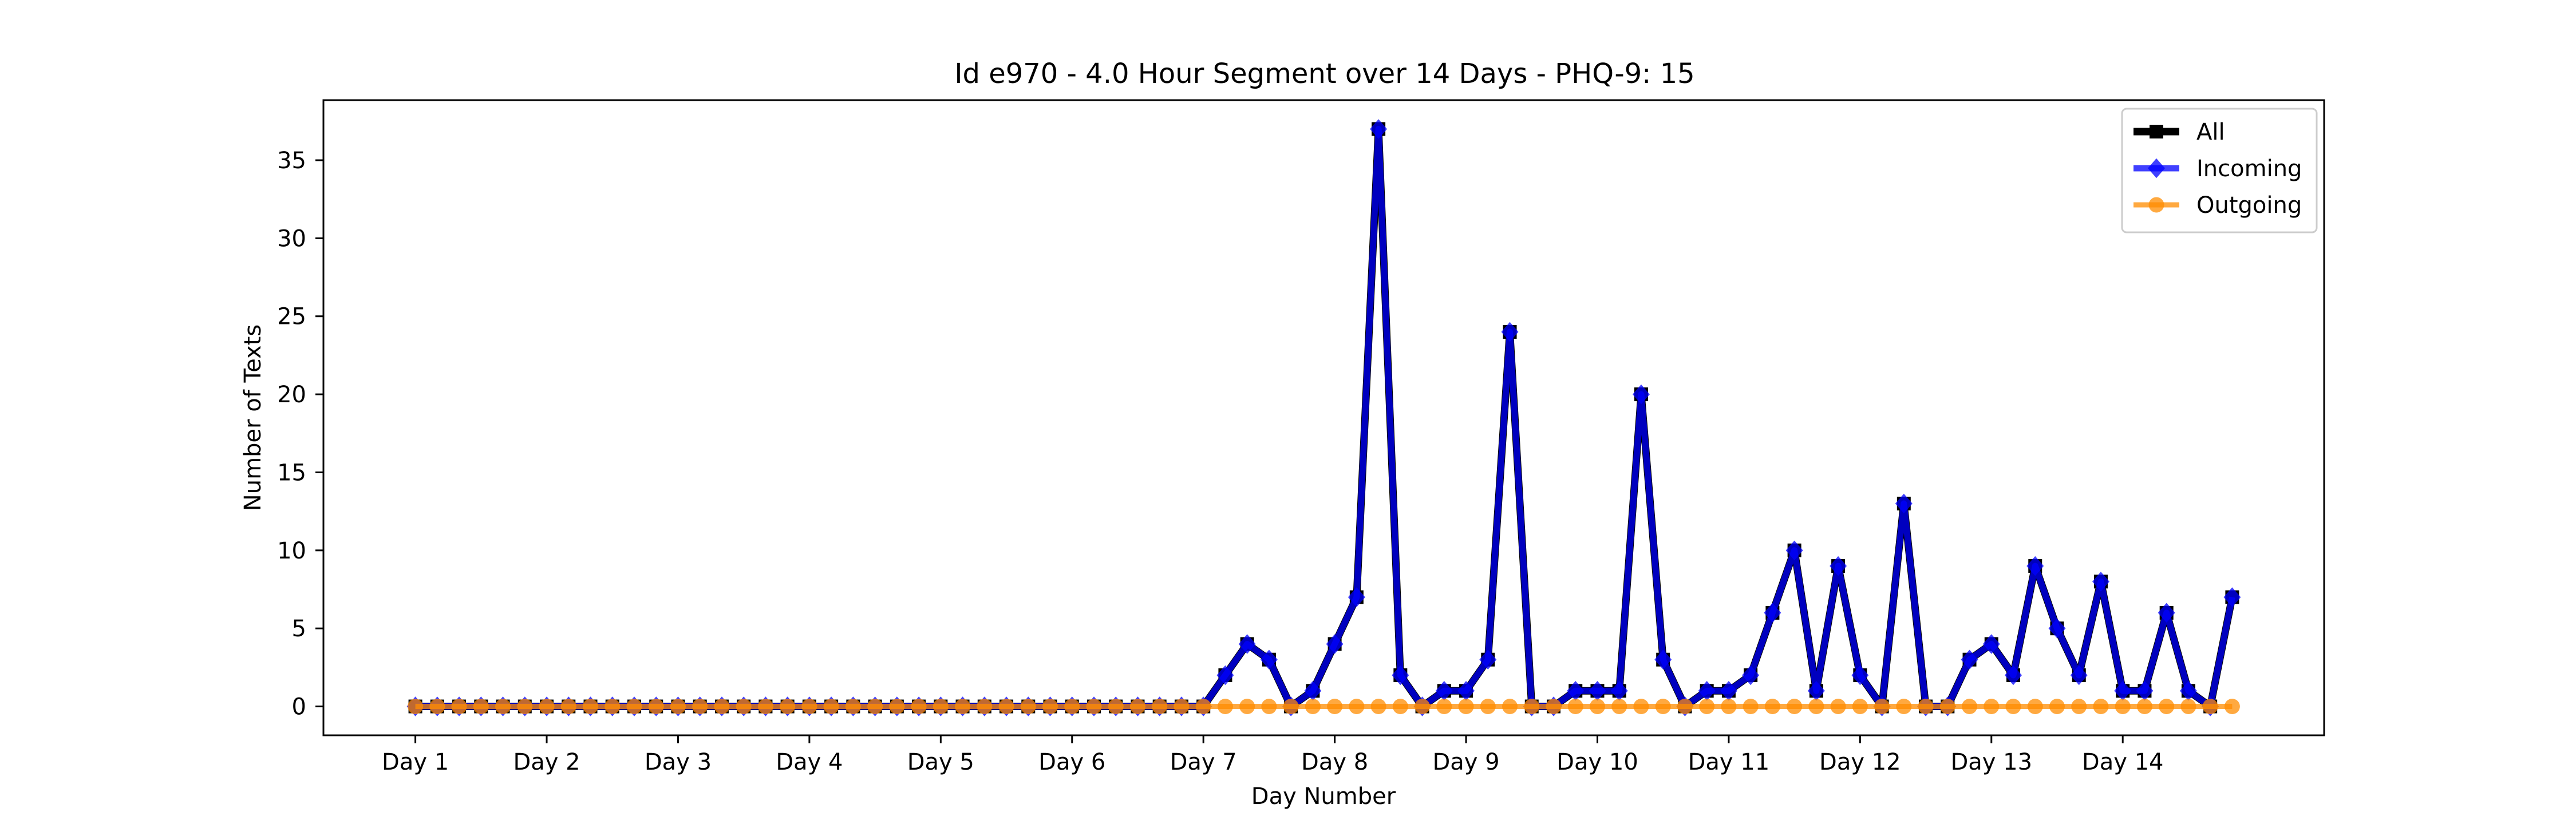 The width and height of the screenshot is (2576, 824). What do you see at coordinates (678, 762) in the screenshot?
I see `x-tick-label: Day 3` at bounding box center [678, 762].